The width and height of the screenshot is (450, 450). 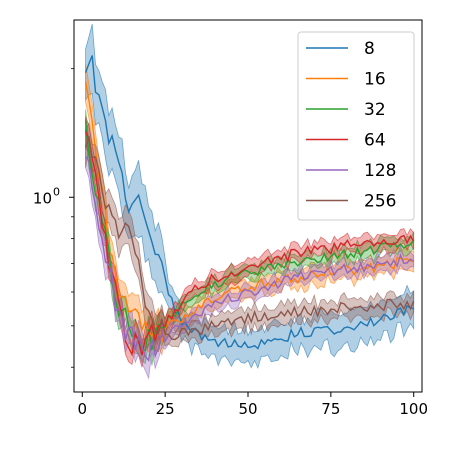 What do you see at coordinates (375, 110) in the screenshot?
I see `legend-label-32: 32` at bounding box center [375, 110].